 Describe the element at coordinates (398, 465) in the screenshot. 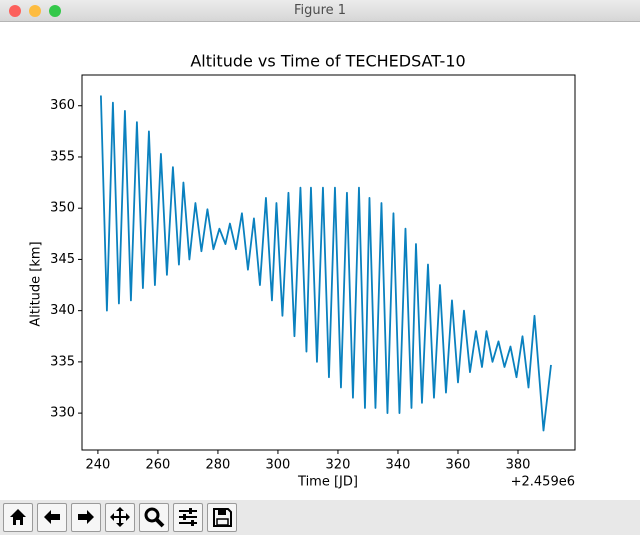

I see `x-tick-label: 340` at that location.